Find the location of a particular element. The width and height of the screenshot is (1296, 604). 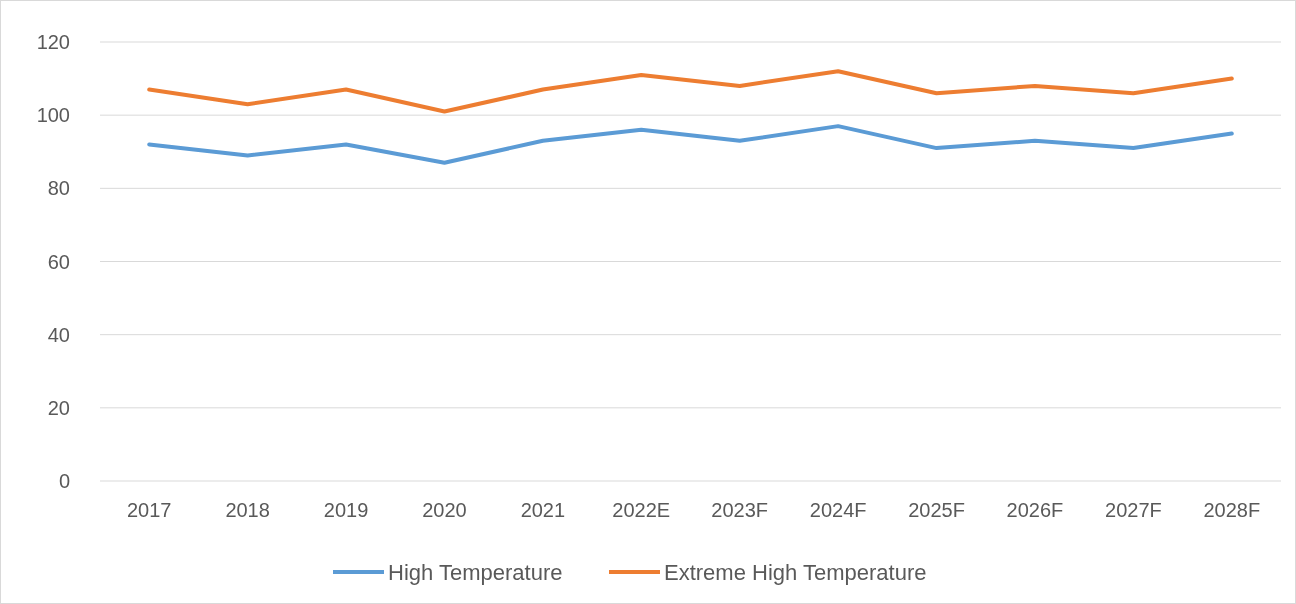

y-tick-label: 20 is located at coordinates (58, 407).